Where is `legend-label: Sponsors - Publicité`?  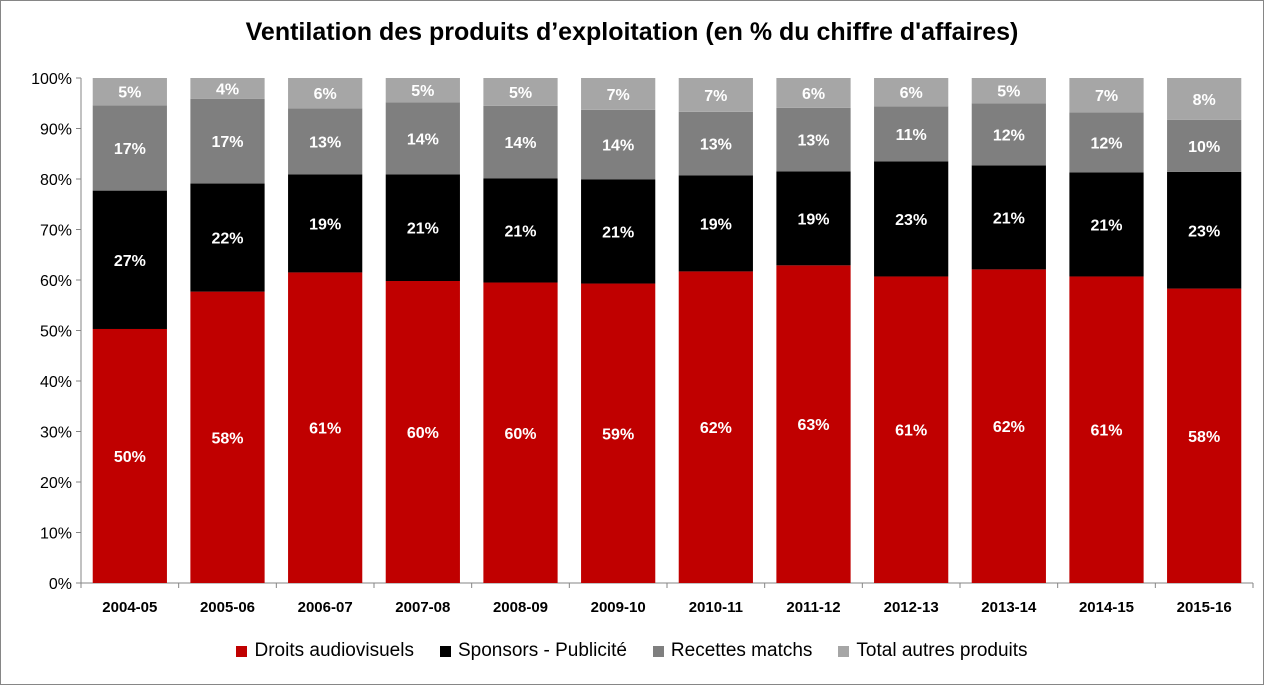
legend-label: Sponsors - Publicité is located at coordinates (542, 650).